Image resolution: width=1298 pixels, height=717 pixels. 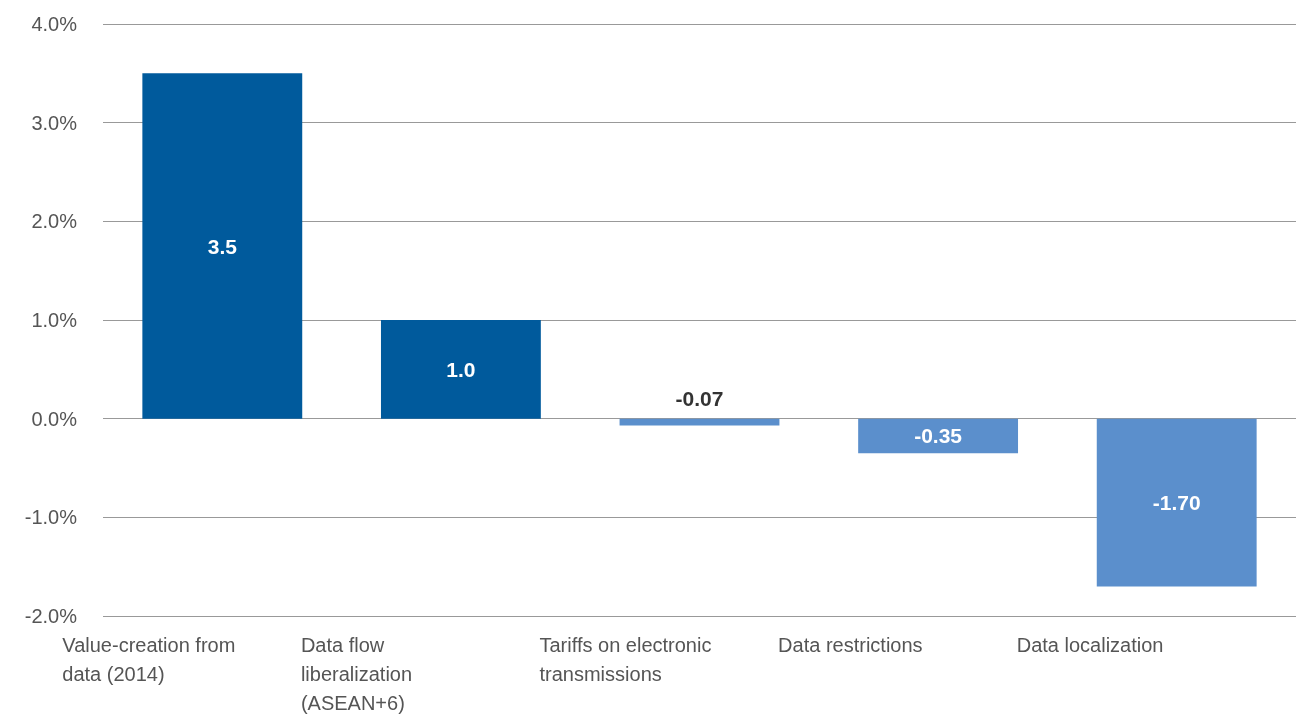 I want to click on y-tick-label: 3.0%, so click(x=54, y=122).